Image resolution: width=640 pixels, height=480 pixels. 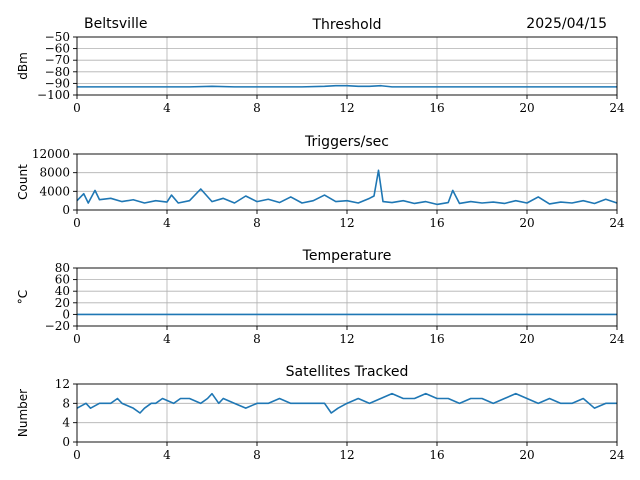 What do you see at coordinates (23, 66) in the screenshot?
I see `y-axis-label: dBm` at bounding box center [23, 66].